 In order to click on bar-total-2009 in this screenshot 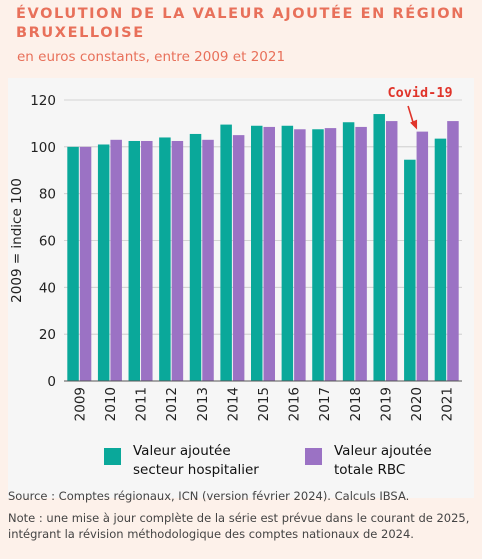, I will do `click(85, 263)`.